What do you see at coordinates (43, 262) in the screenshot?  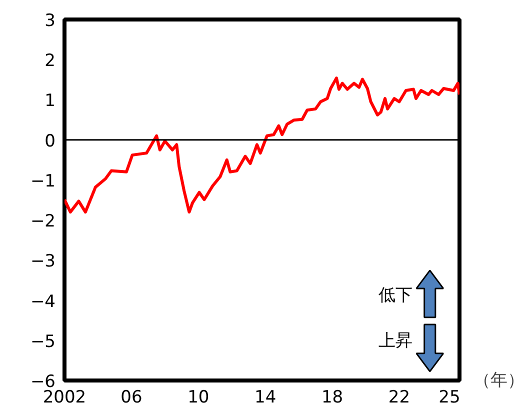 I see `y-tick-label: −3` at bounding box center [43, 262].